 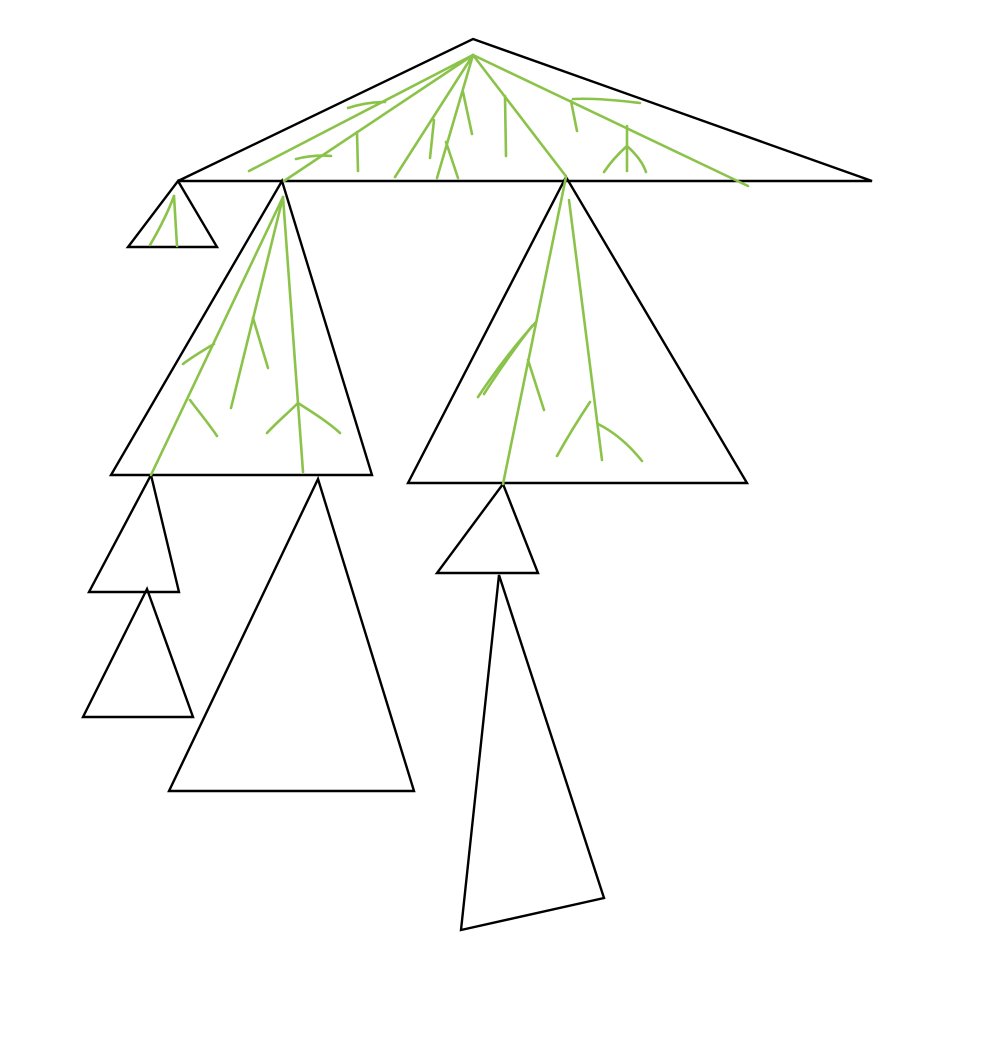 I want to click on small-left-triangle, so click(x=172, y=213).